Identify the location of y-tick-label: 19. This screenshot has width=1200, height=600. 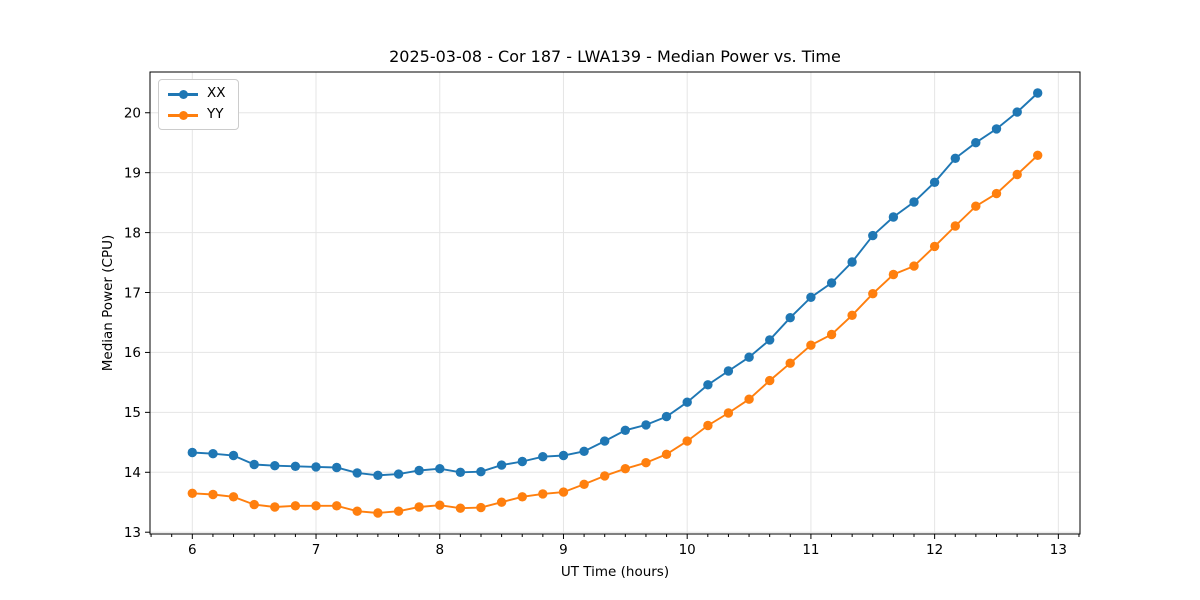
(132, 173).